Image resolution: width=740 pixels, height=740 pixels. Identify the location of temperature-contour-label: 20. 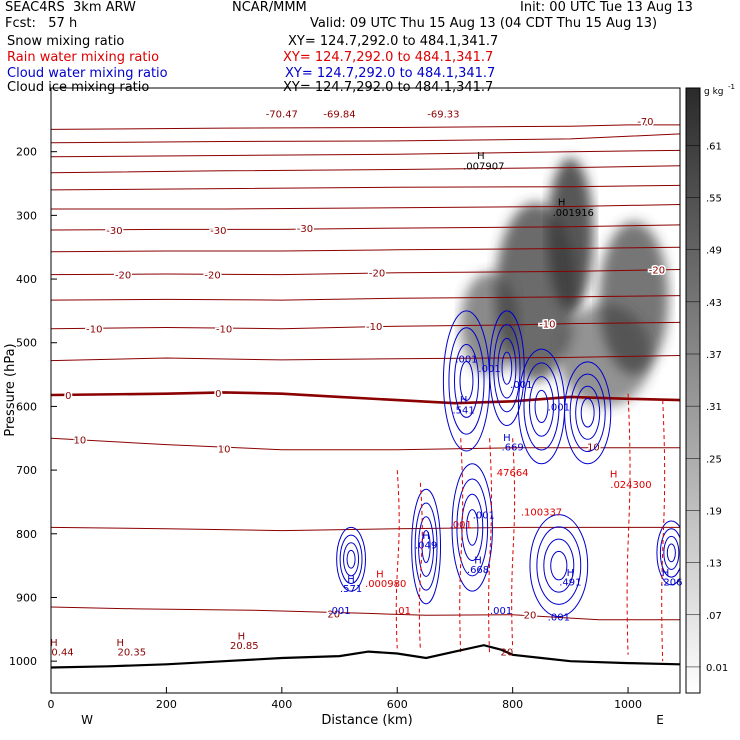
(530, 616).